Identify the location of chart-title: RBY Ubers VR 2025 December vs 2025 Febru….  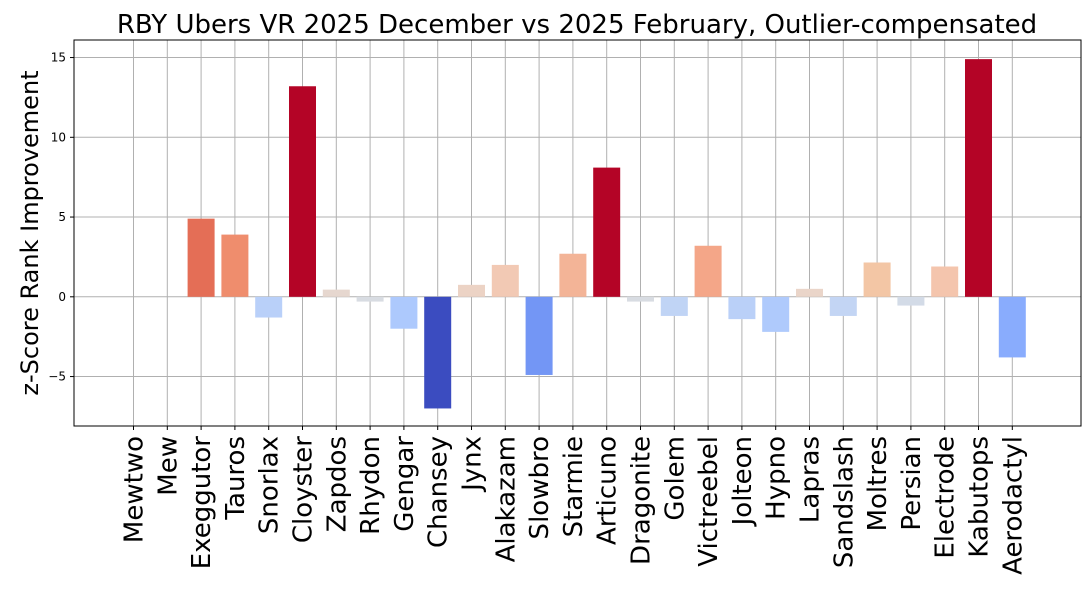
(577, 25).